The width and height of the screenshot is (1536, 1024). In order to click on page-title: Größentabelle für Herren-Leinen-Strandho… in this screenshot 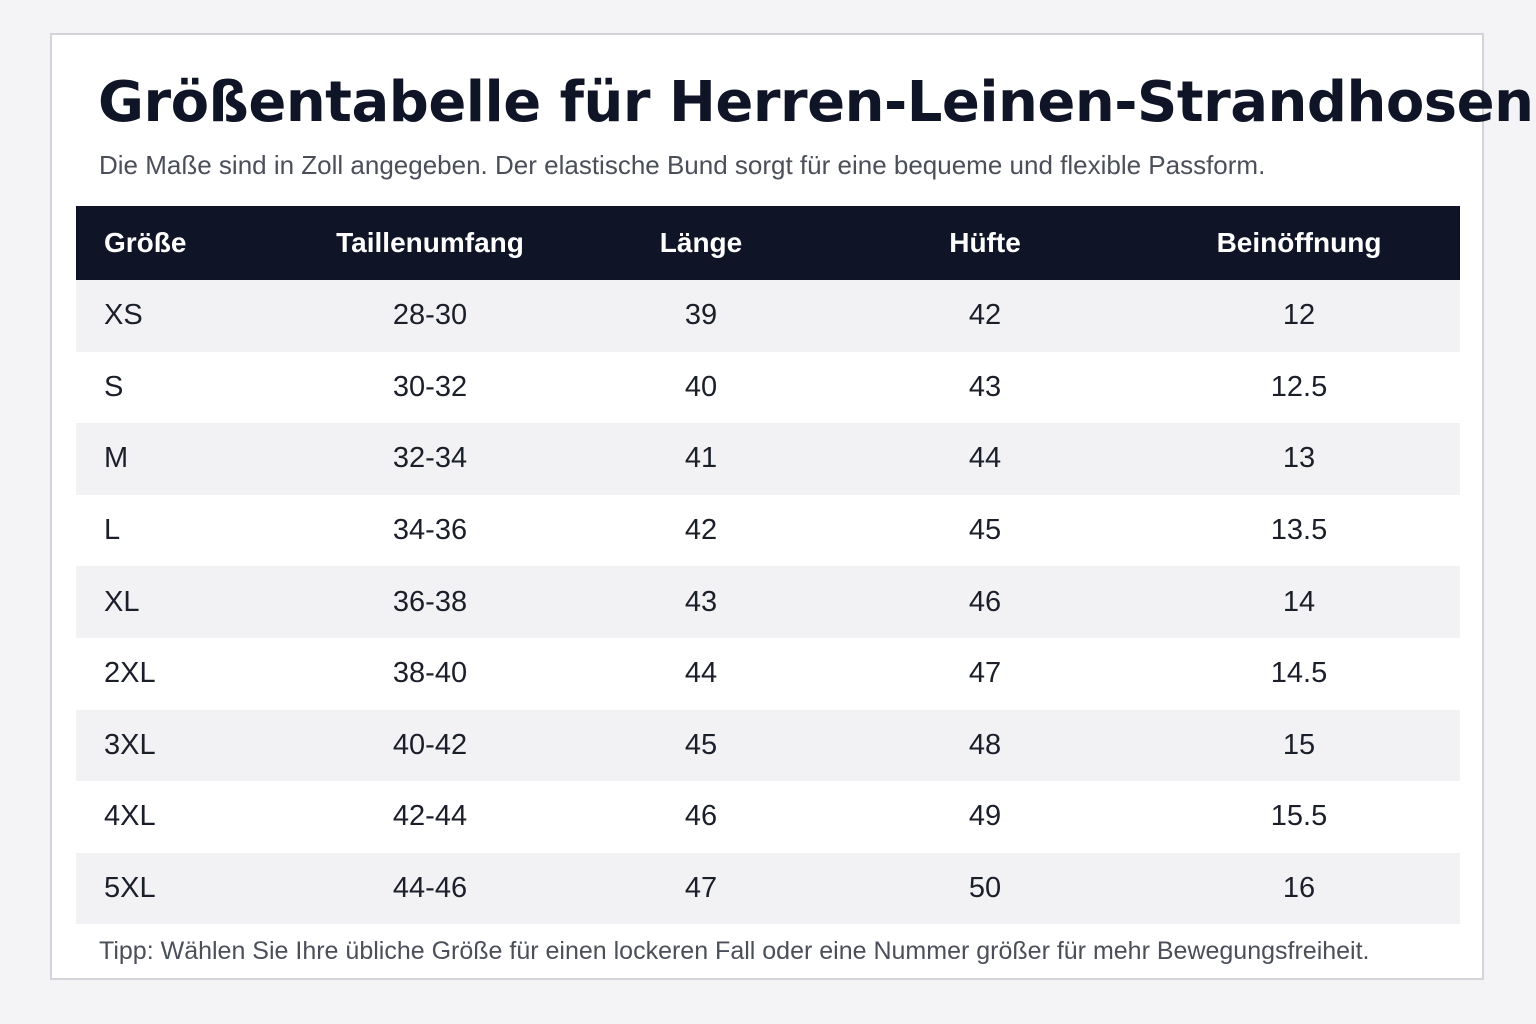, I will do `click(816, 102)`.